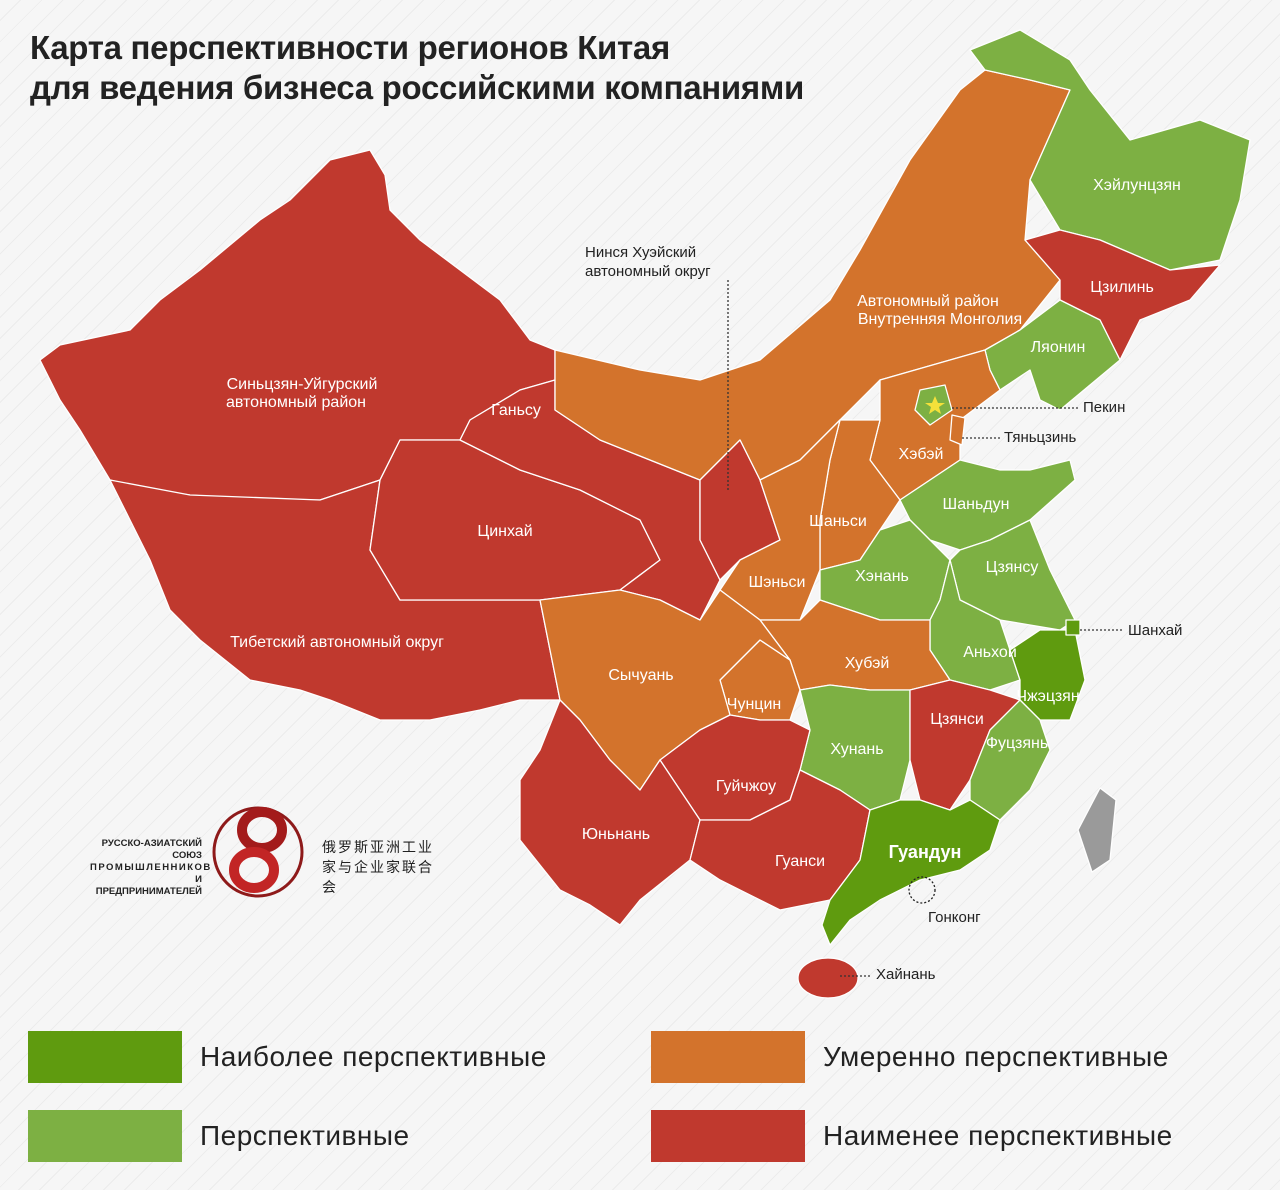 The width and height of the screenshot is (1280, 1190). What do you see at coordinates (1040, 437) in the screenshot?
I see `label-tianjin: Тяньцзинь` at bounding box center [1040, 437].